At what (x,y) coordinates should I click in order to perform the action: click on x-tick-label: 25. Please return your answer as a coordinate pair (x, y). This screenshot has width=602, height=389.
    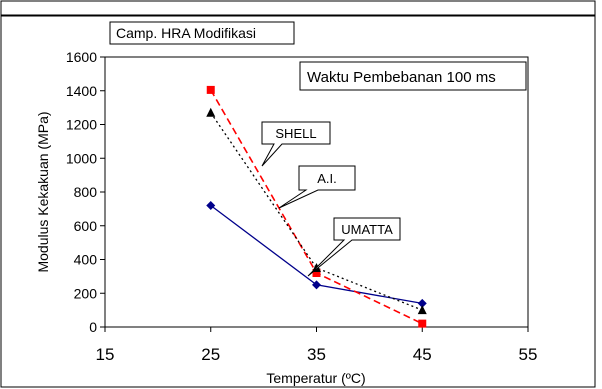
    Looking at the image, I should click on (210, 354).